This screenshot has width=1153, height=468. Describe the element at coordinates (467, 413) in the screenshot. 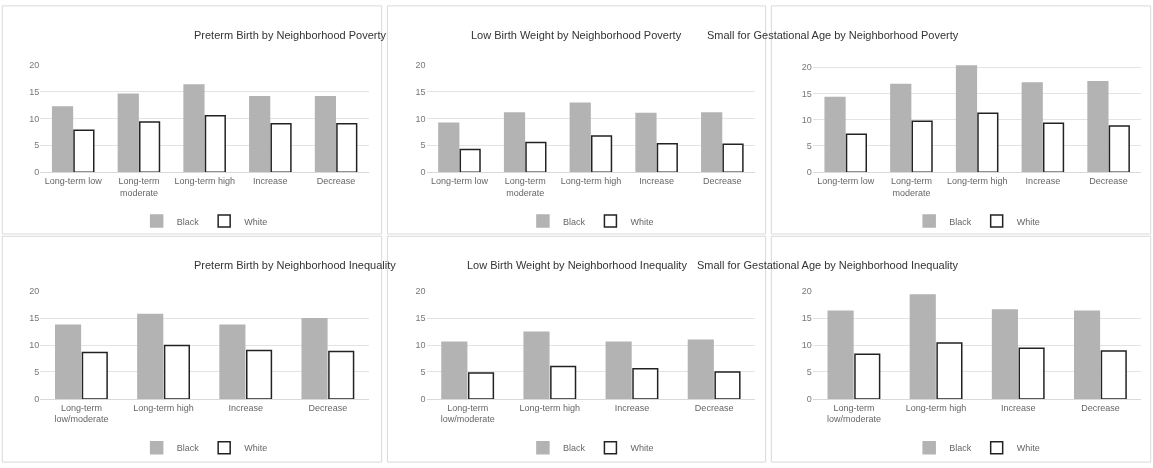

I see `x-tick-label: Long-term low/moderate` at that location.